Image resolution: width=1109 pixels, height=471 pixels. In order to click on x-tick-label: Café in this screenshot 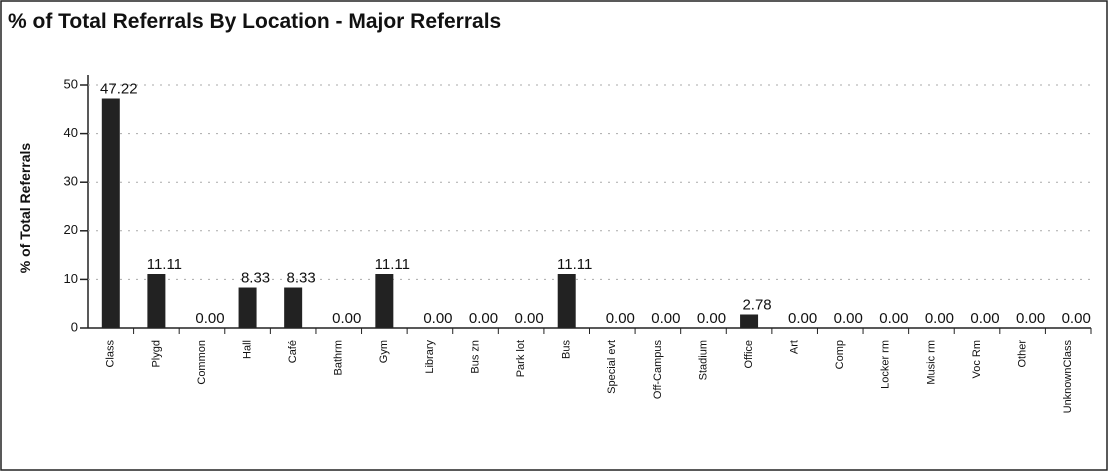, I will do `click(293, 351)`.